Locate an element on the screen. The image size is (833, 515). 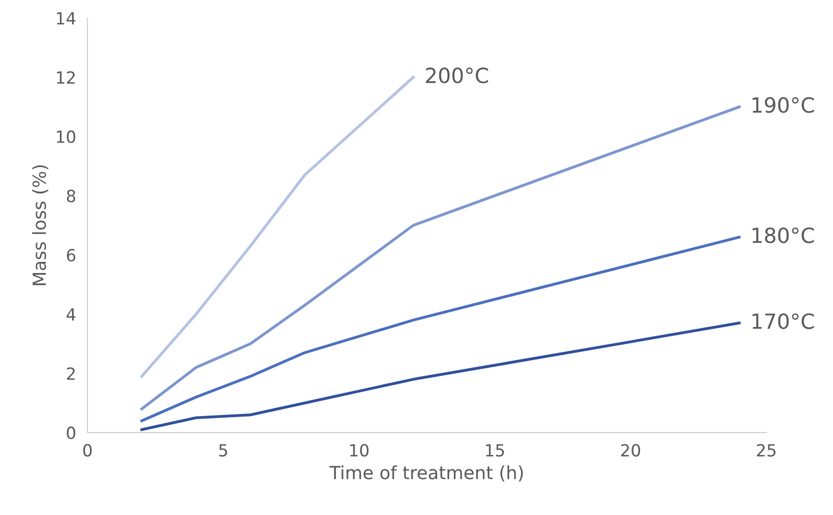
y-tick-label: 10 is located at coordinates (66, 137).